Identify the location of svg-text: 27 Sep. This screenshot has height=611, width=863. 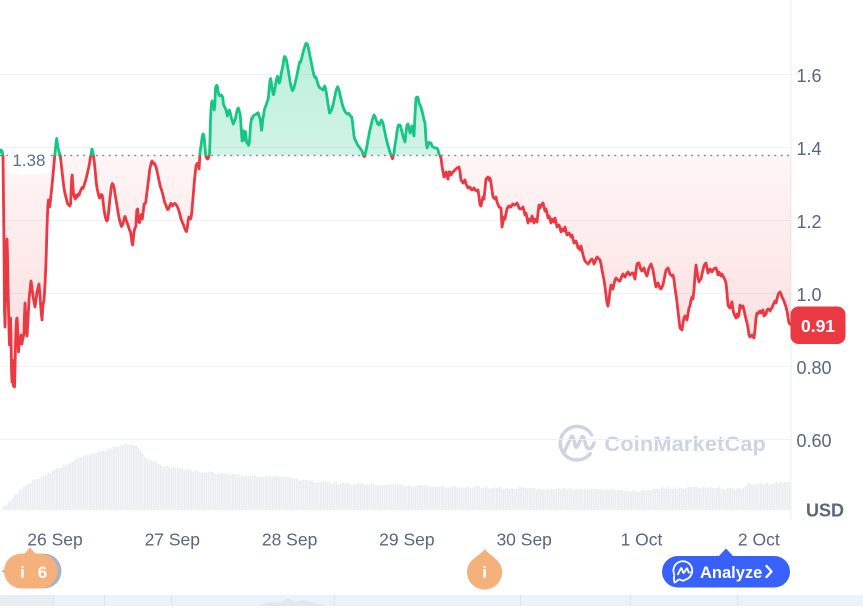
(172, 539).